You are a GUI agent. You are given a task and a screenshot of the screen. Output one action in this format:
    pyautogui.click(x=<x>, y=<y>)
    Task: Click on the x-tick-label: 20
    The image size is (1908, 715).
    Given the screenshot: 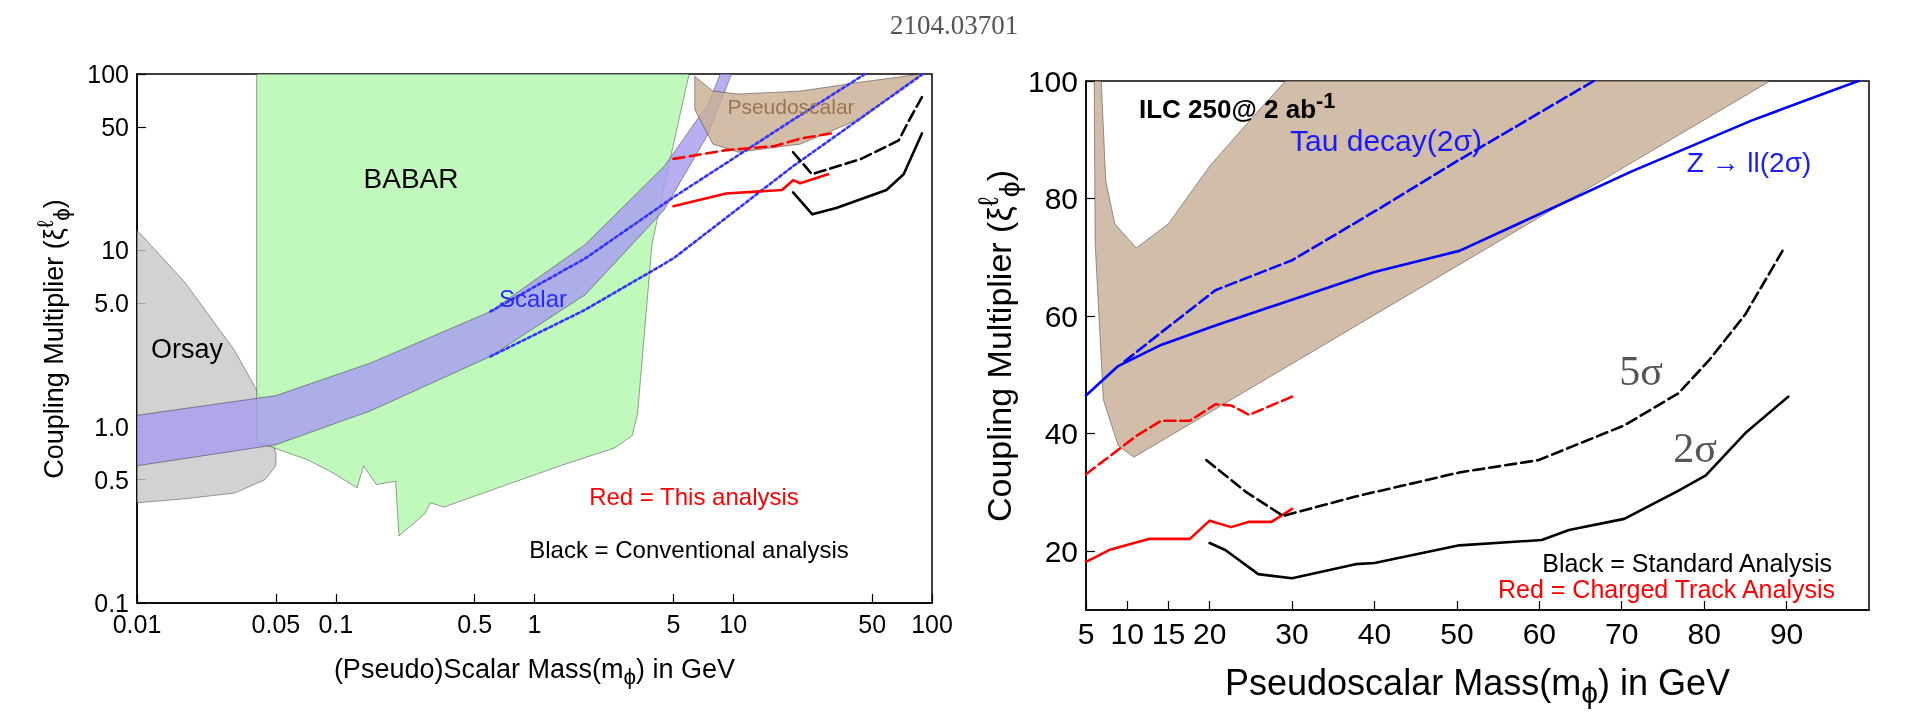 What is the action you would take?
    pyautogui.click(x=1209, y=633)
    